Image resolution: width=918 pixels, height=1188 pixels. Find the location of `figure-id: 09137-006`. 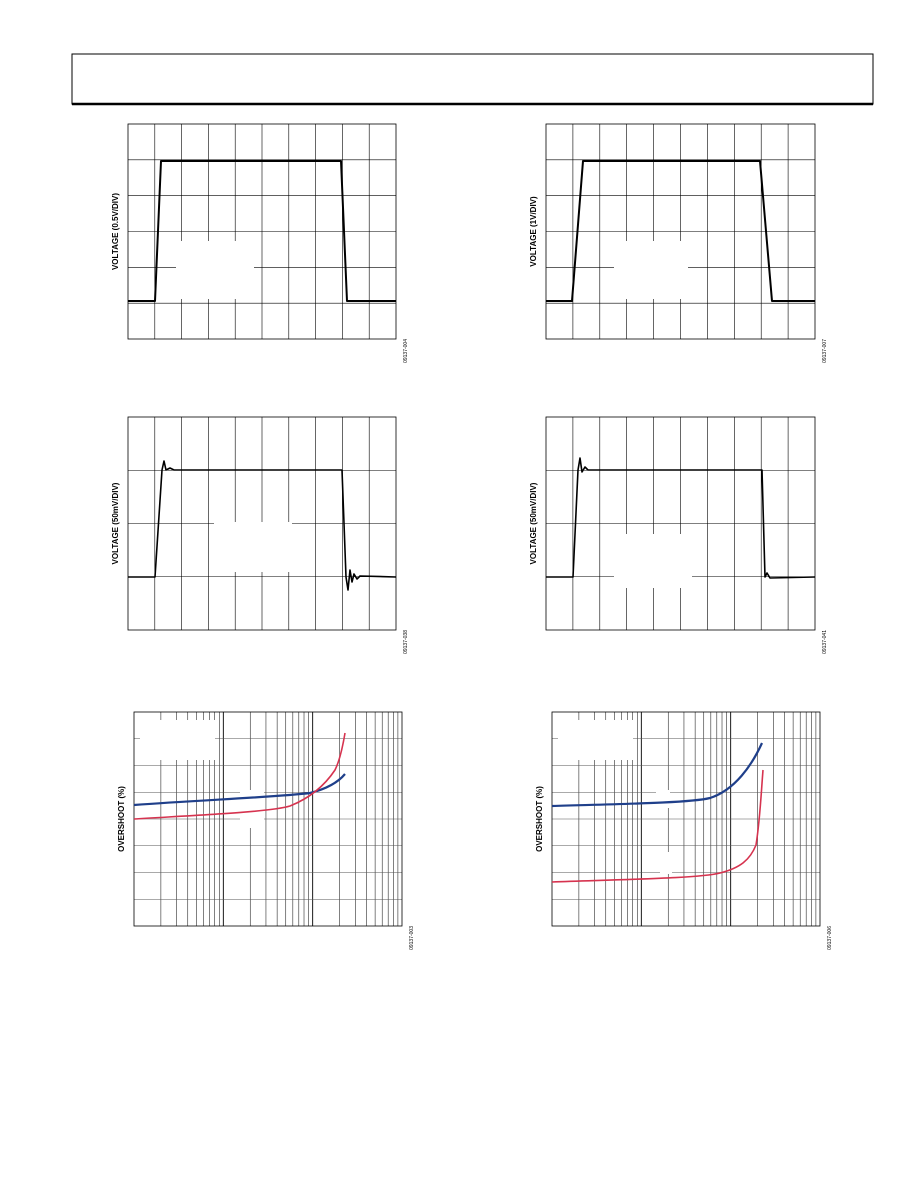

figure-id: 09137-006 is located at coordinates (830, 938).